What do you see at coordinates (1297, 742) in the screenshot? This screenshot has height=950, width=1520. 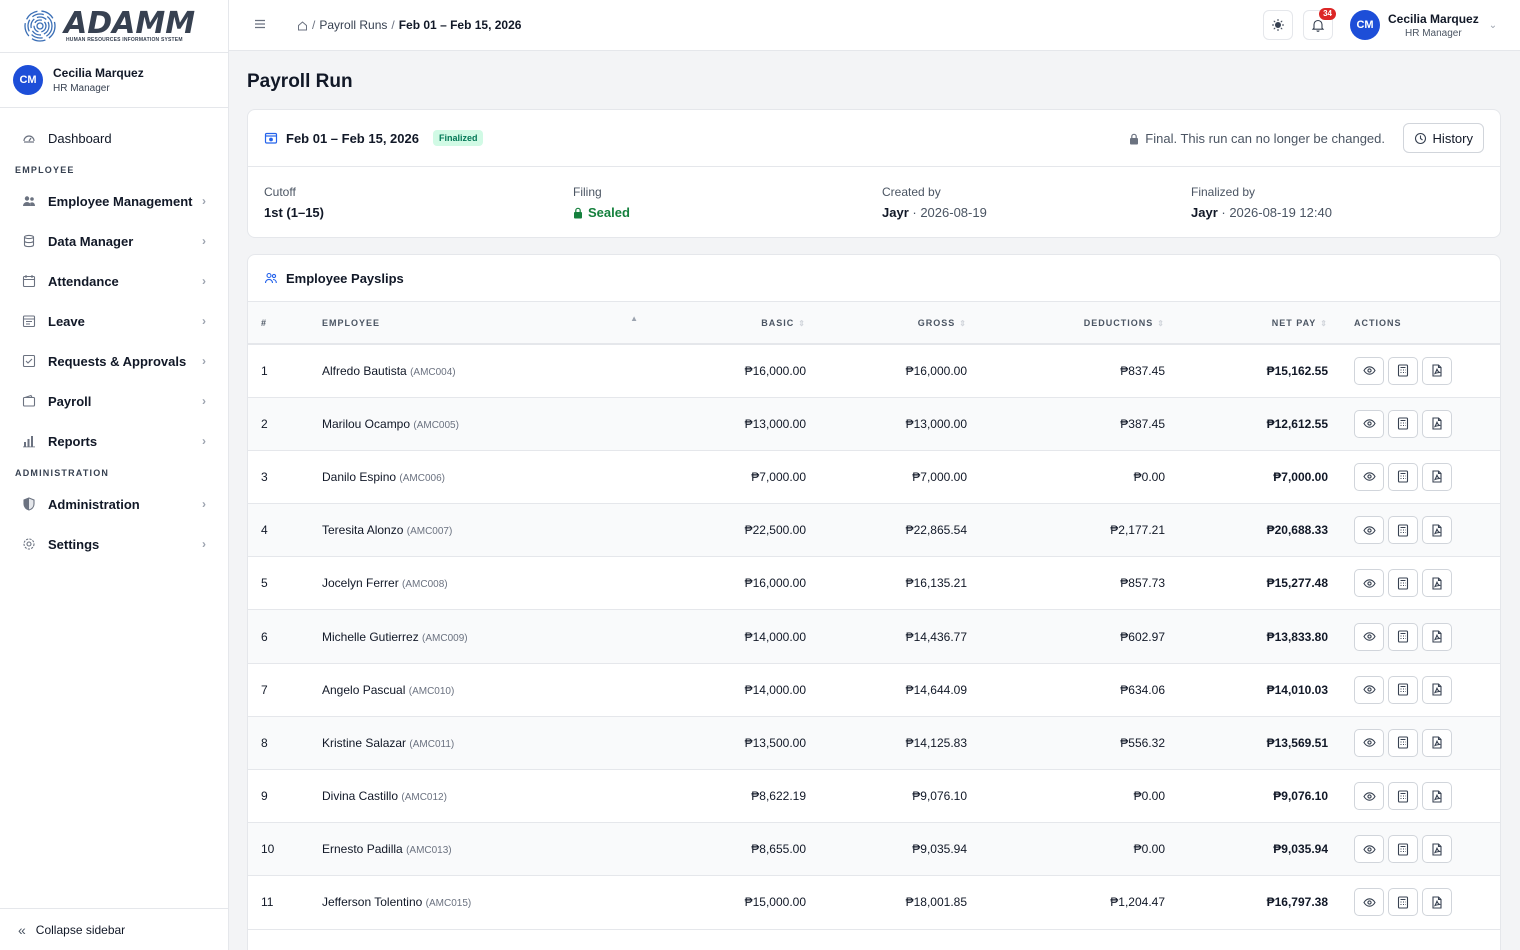 I see `net-pay-cell: ₱13,569.51` at bounding box center [1297, 742].